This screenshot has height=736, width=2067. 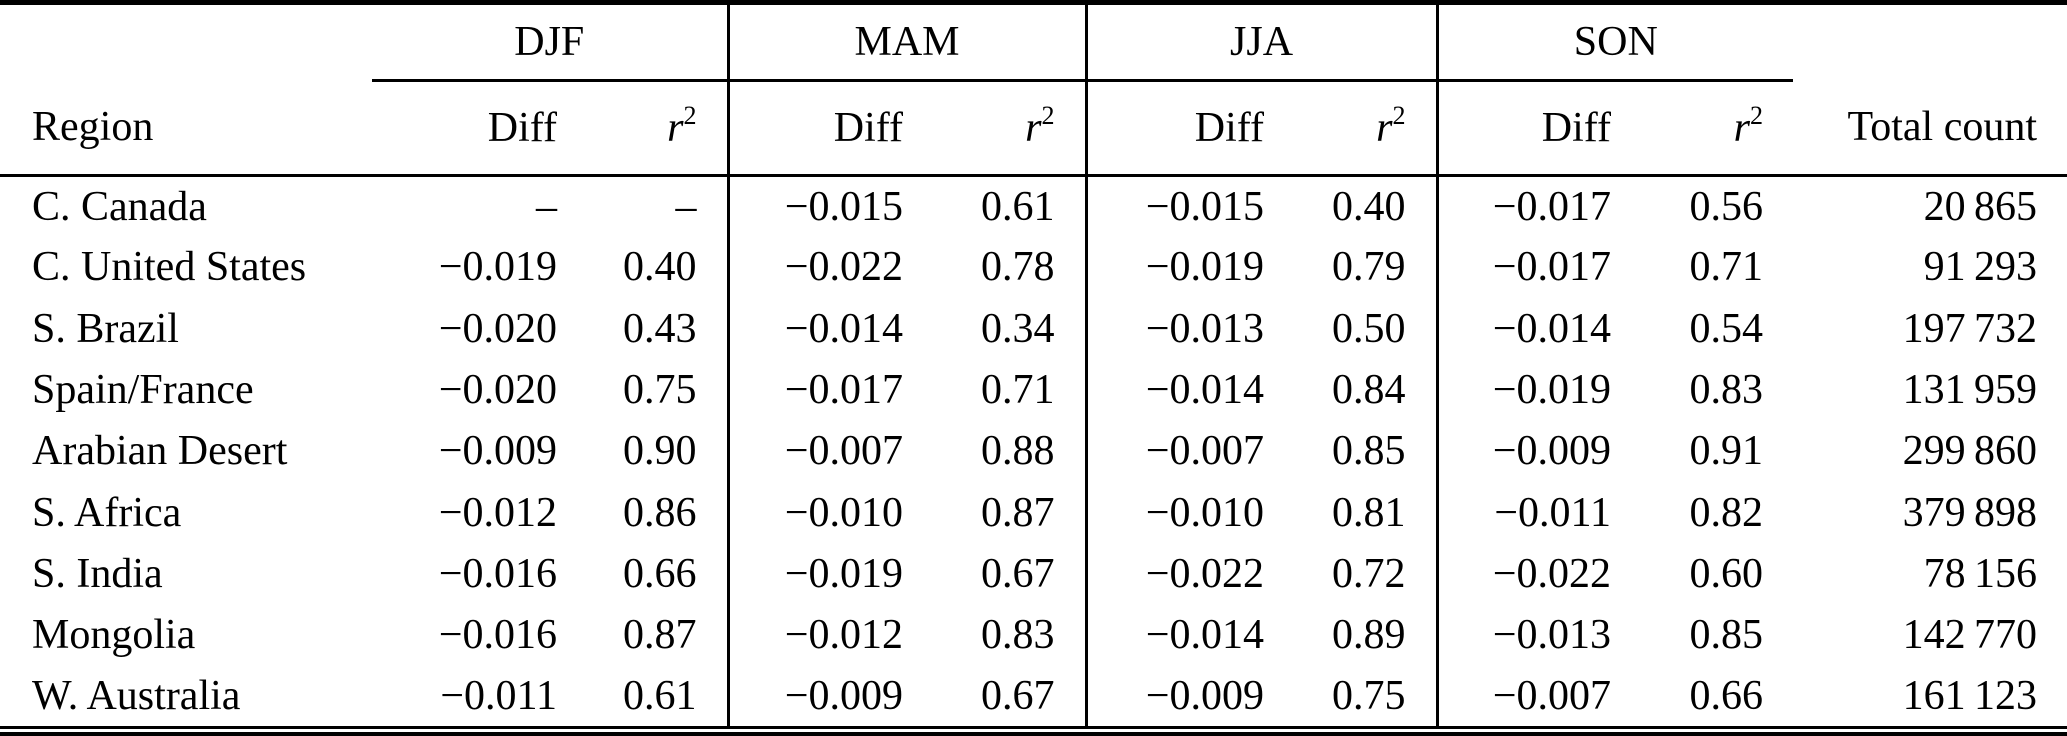 I want to click on jja-r2-cell: 0.75, so click(x=1369, y=695).